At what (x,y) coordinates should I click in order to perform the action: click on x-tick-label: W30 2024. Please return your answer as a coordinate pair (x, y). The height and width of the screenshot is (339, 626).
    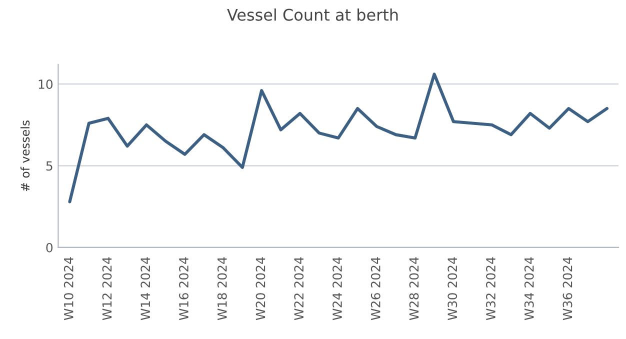
    Looking at the image, I should click on (453, 288).